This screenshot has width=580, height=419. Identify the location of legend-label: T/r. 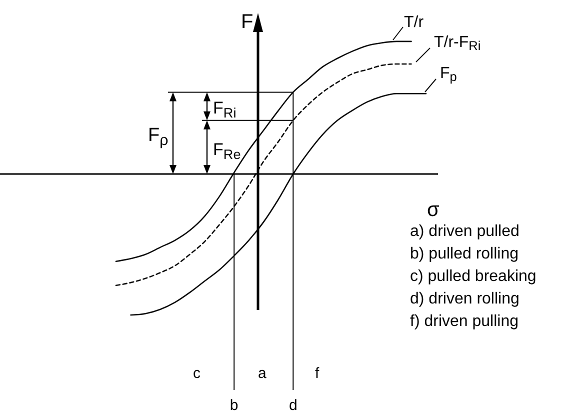
(414, 22).